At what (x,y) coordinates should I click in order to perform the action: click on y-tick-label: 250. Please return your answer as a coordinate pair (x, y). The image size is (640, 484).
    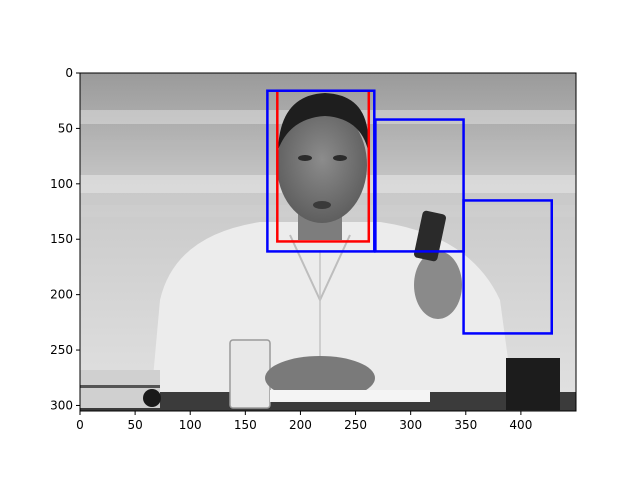
    Looking at the image, I should click on (61, 350).